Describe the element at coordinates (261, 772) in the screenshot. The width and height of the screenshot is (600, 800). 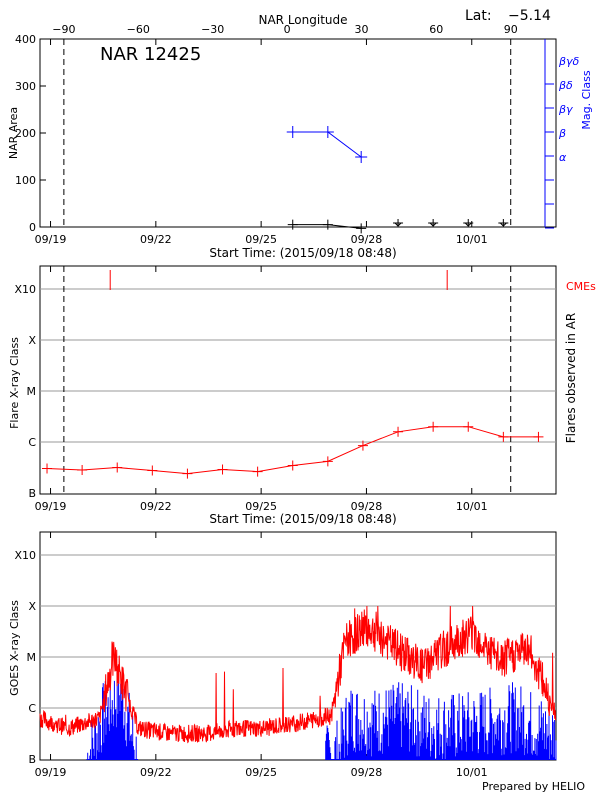
I see `goes-class-date-tick-label: 09/25` at that location.